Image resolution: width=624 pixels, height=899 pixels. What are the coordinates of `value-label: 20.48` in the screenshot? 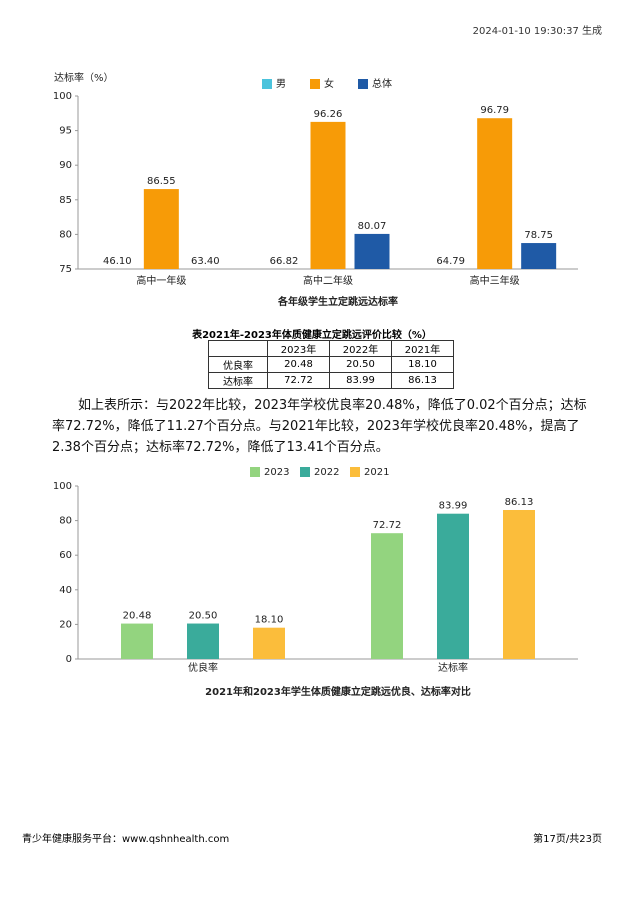 It's located at (137, 616).